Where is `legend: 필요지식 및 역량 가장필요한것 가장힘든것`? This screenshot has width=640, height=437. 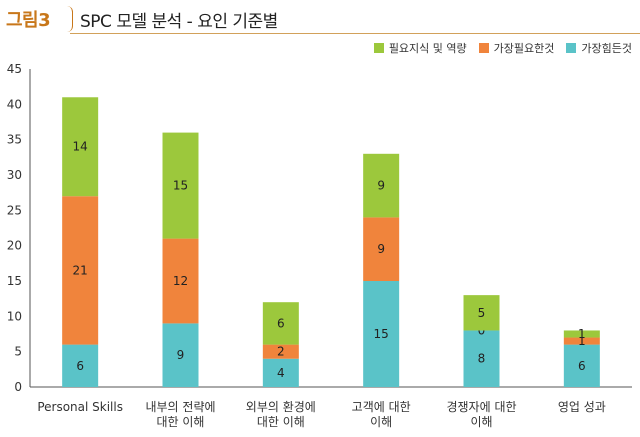
legend: 필요지식 및 역량 가장필요한것 가장힘든것 is located at coordinates (502, 48).